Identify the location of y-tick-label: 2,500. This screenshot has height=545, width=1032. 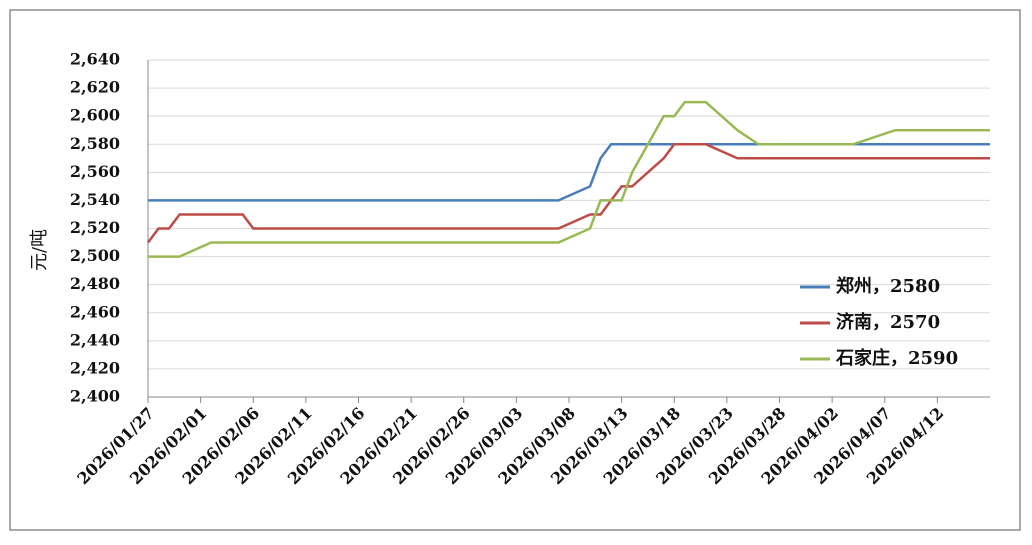
(95, 255).